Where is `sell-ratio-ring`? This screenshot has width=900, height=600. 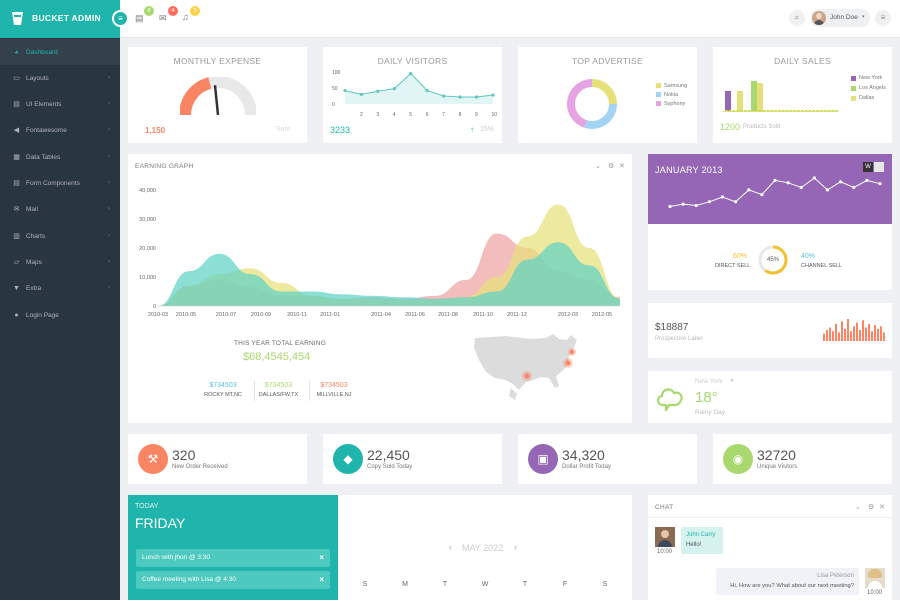 sell-ratio-ring is located at coordinates (773, 260).